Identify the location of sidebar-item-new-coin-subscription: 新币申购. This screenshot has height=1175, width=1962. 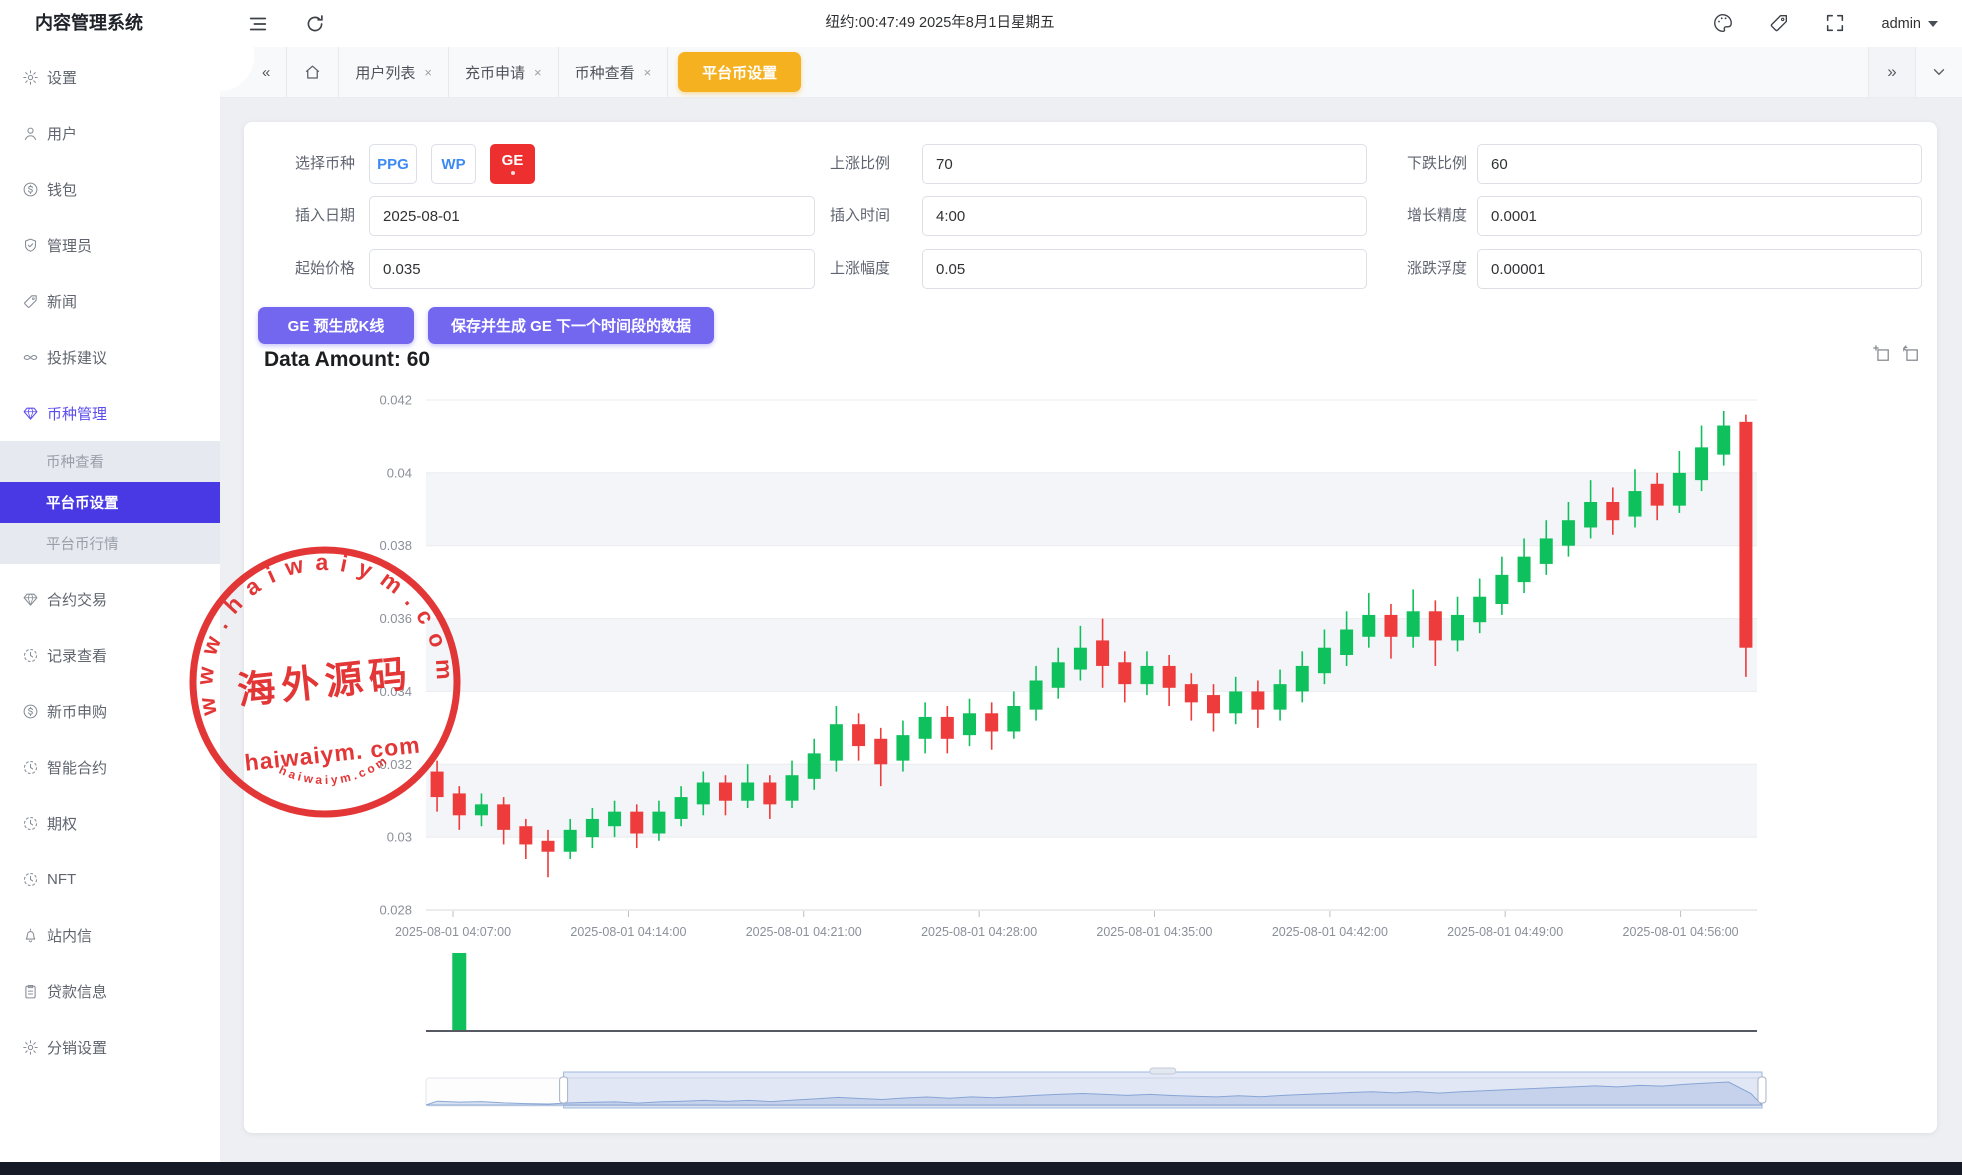
(110, 711).